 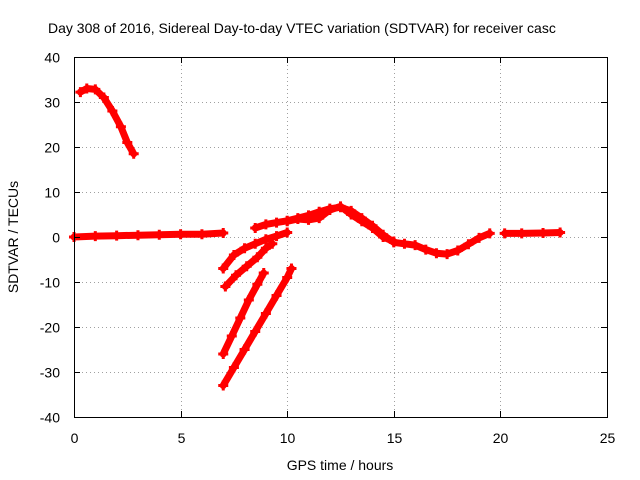 I want to click on x-tick-label: 10, so click(x=288, y=438).